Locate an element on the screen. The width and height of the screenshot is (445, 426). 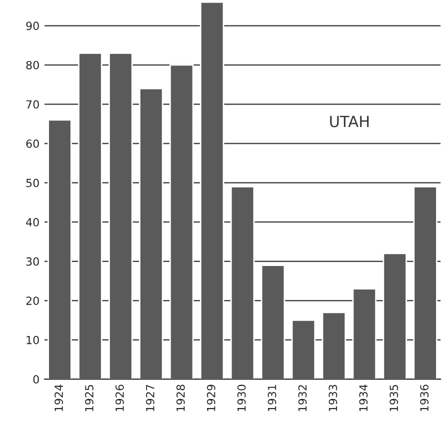
y-tick-label: 80 is located at coordinates (32, 65).